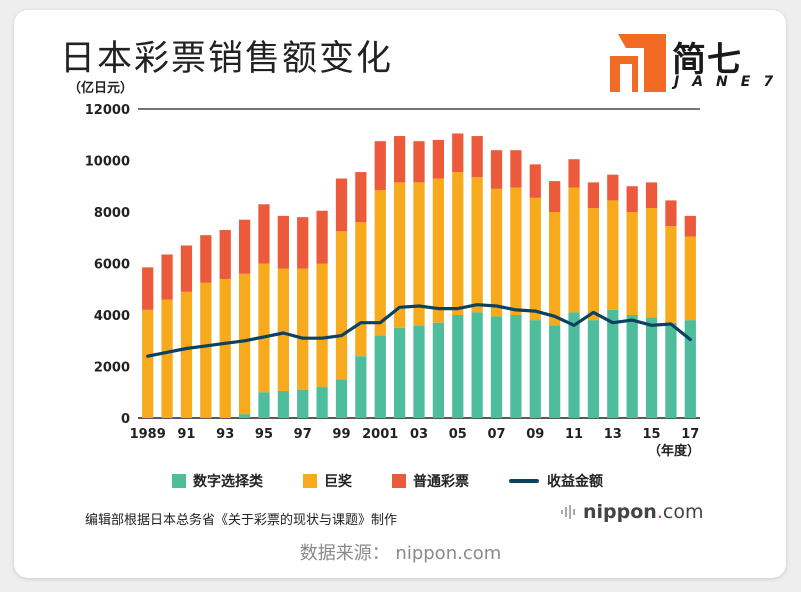 Image resolution: width=801 pixels, height=592 pixels. I want to click on y-tick-label: 10000, so click(107, 162).